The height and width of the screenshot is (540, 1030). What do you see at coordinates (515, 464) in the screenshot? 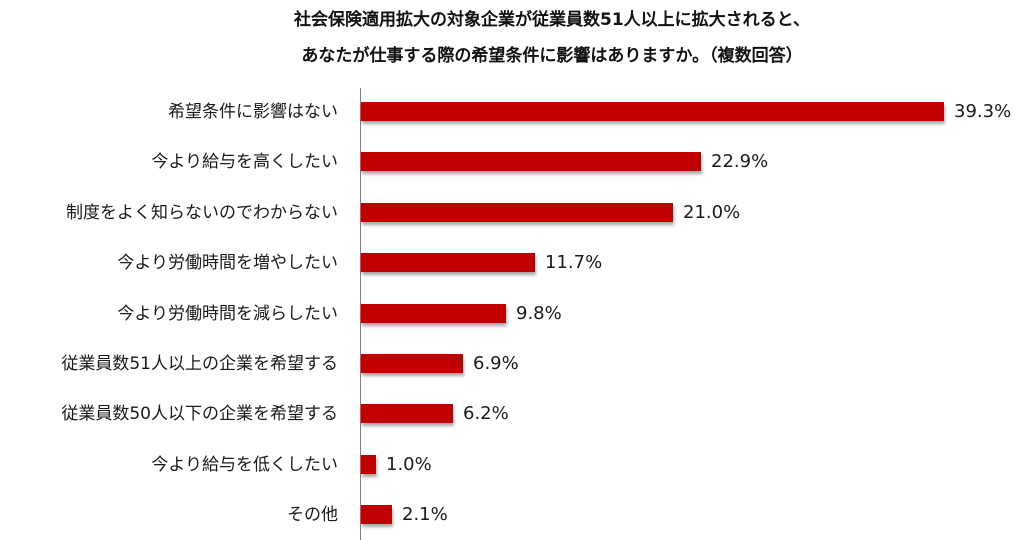
I see `bar-row: 今より給与を低くしたい 1.0%` at bounding box center [515, 464].